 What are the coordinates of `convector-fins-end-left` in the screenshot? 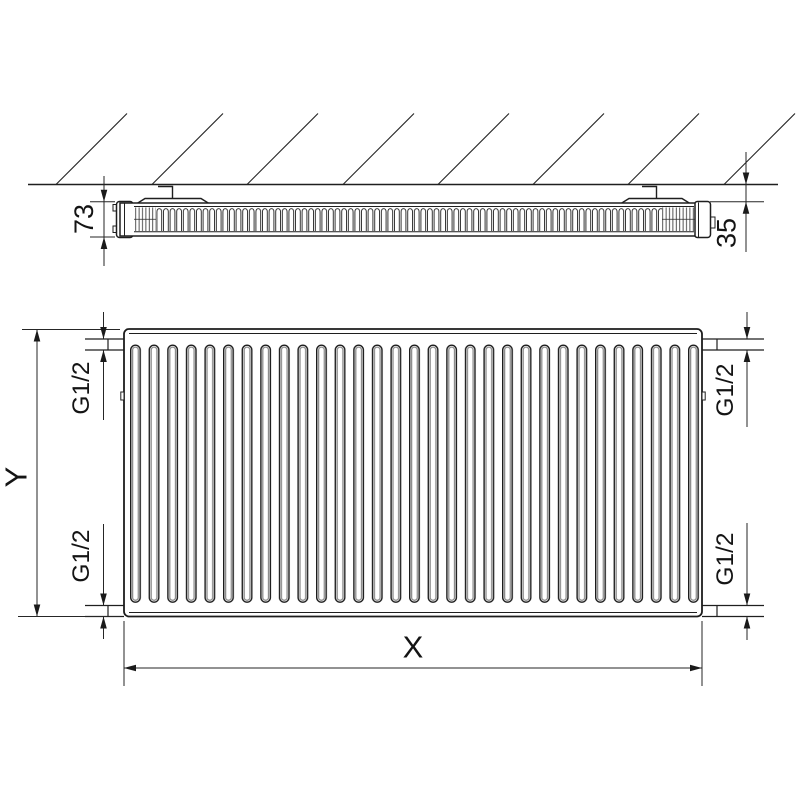 It's located at (145, 219).